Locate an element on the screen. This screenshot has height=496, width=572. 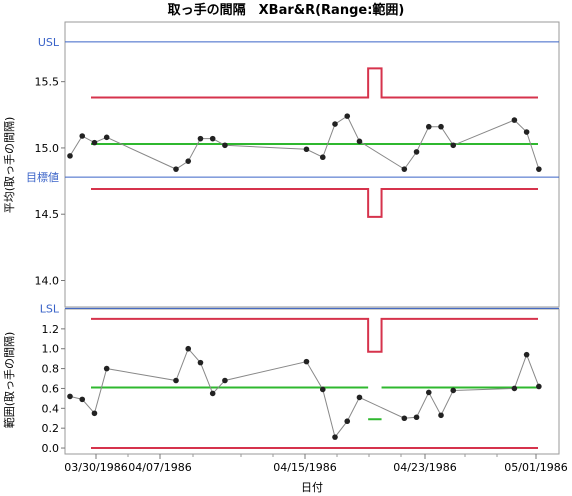
xbar-ucl-line is located at coordinates (314, 83).